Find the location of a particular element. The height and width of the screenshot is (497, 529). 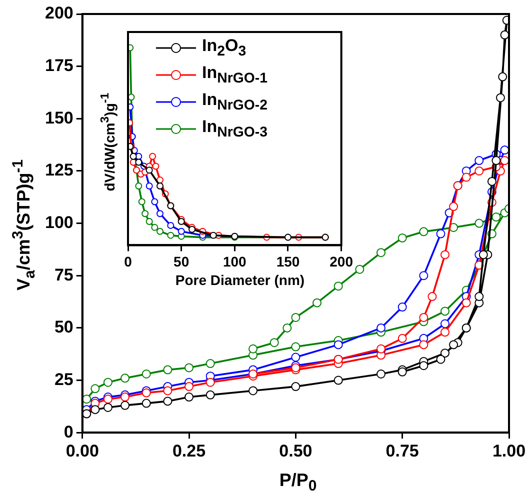

y-tick-label: 100 is located at coordinates (59, 222).